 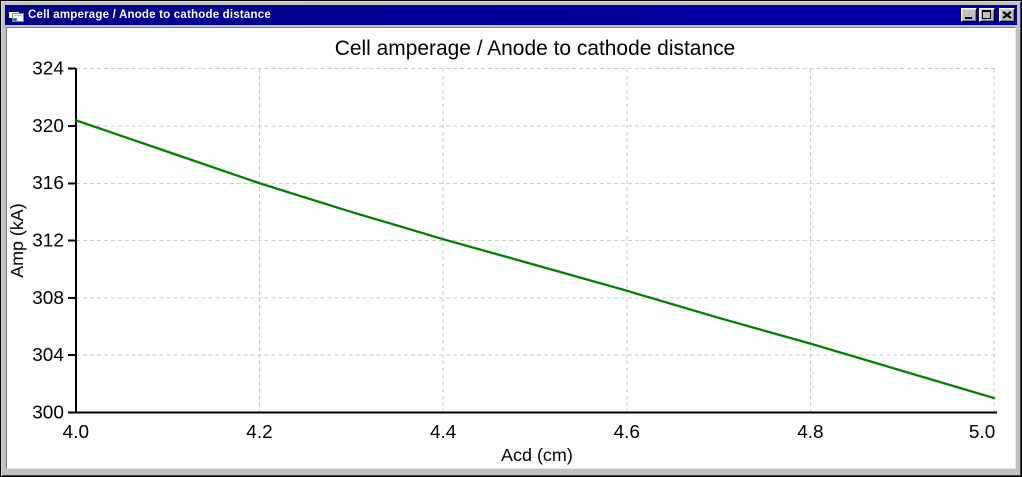 I want to click on maximize-icon, so click(x=986, y=14).